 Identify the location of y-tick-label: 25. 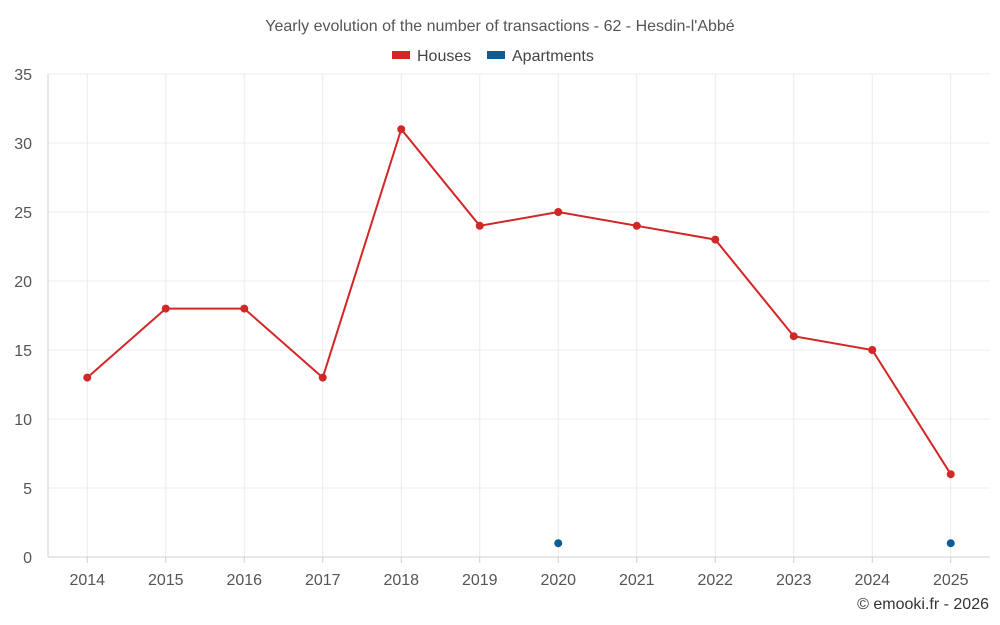
(23, 213).